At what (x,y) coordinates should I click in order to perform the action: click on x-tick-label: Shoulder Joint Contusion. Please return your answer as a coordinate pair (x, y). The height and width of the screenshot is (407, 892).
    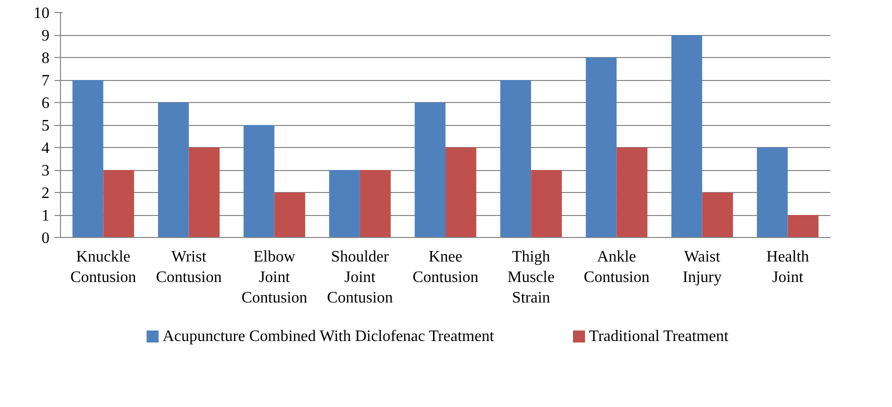
    Looking at the image, I should click on (360, 277).